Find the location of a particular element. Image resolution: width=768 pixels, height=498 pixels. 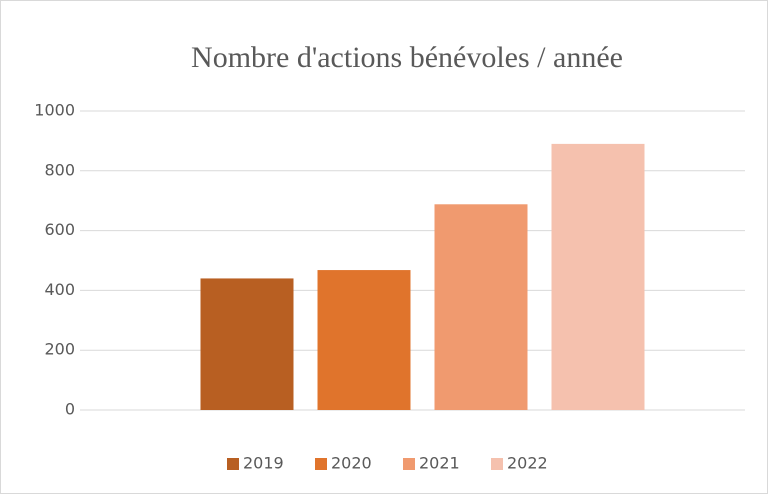

legend-label: 2019 is located at coordinates (263, 463).